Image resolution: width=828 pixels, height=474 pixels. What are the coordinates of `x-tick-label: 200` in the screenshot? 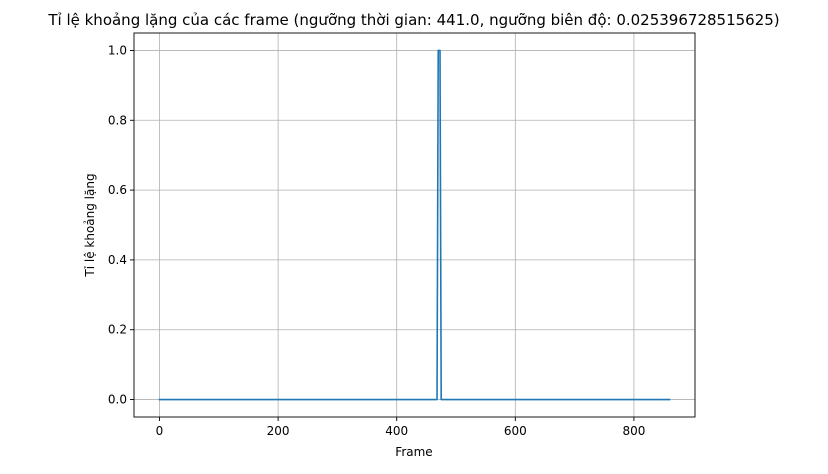 It's located at (278, 431).